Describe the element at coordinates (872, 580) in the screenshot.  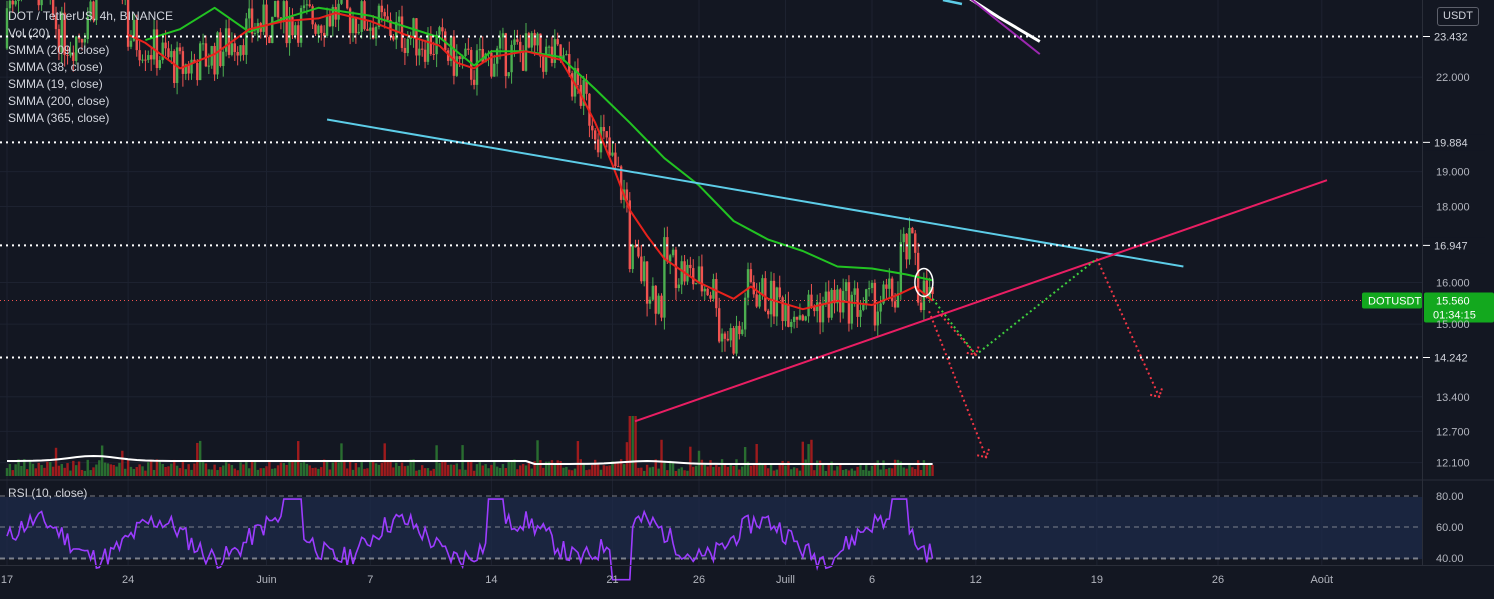
I see `time-tick-label: 6` at that location.